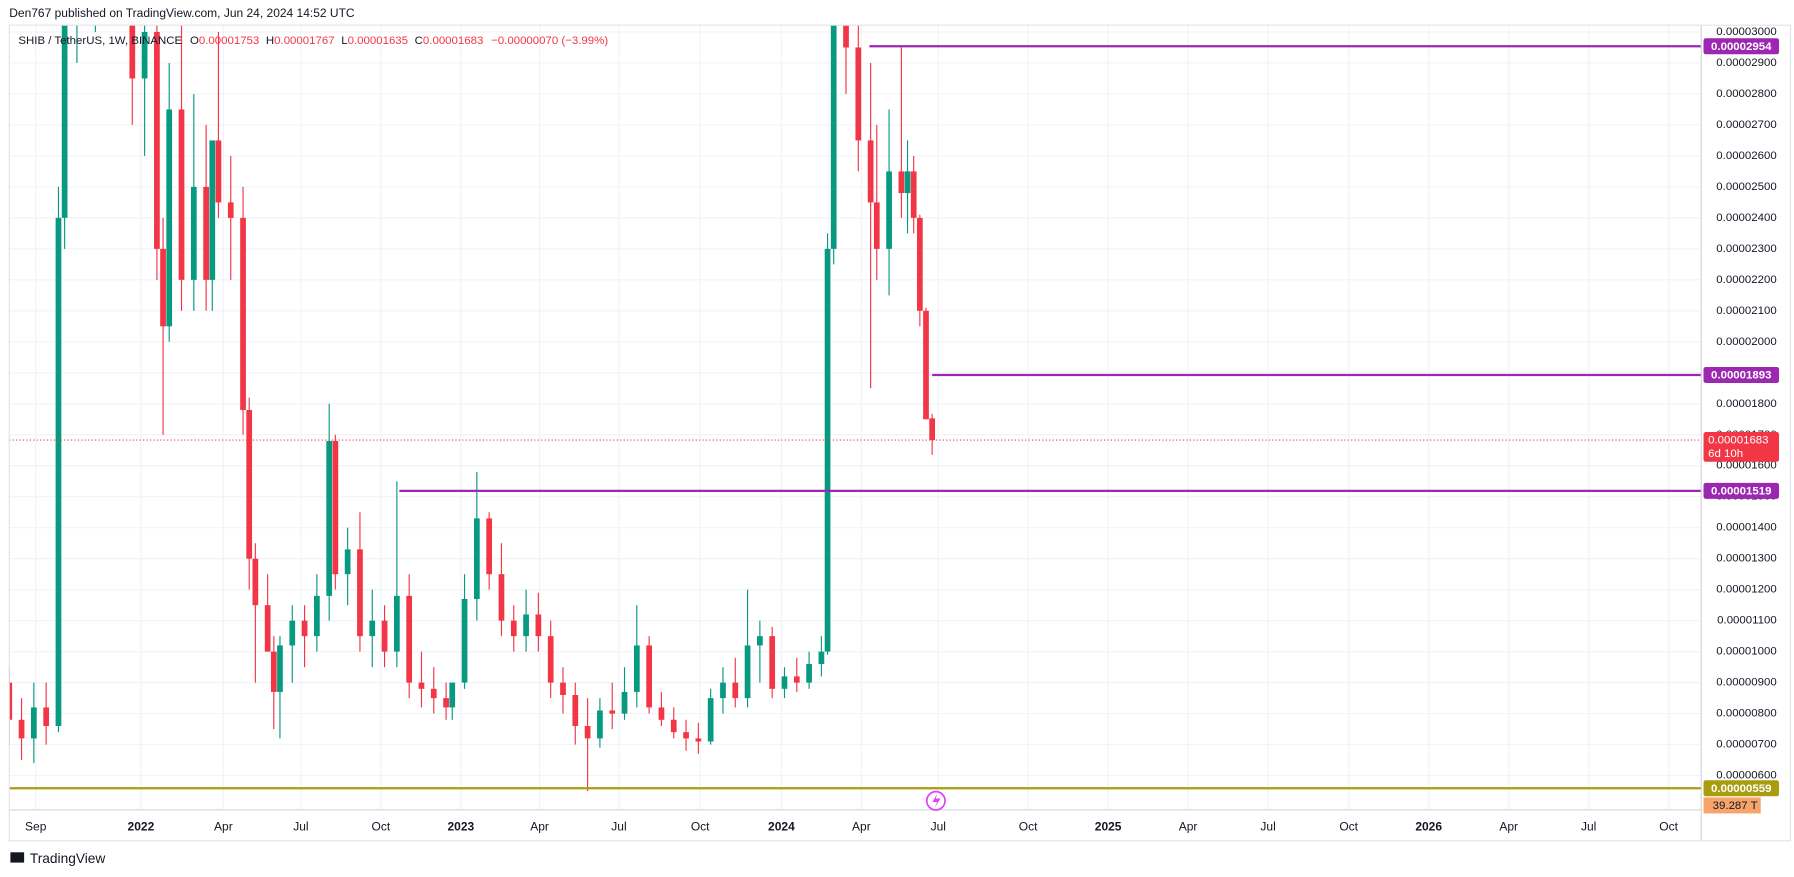 This screenshot has width=1794, height=877. Describe the element at coordinates (1746, 745) in the screenshot. I see `y-tick-label: 0.00000700` at that location.